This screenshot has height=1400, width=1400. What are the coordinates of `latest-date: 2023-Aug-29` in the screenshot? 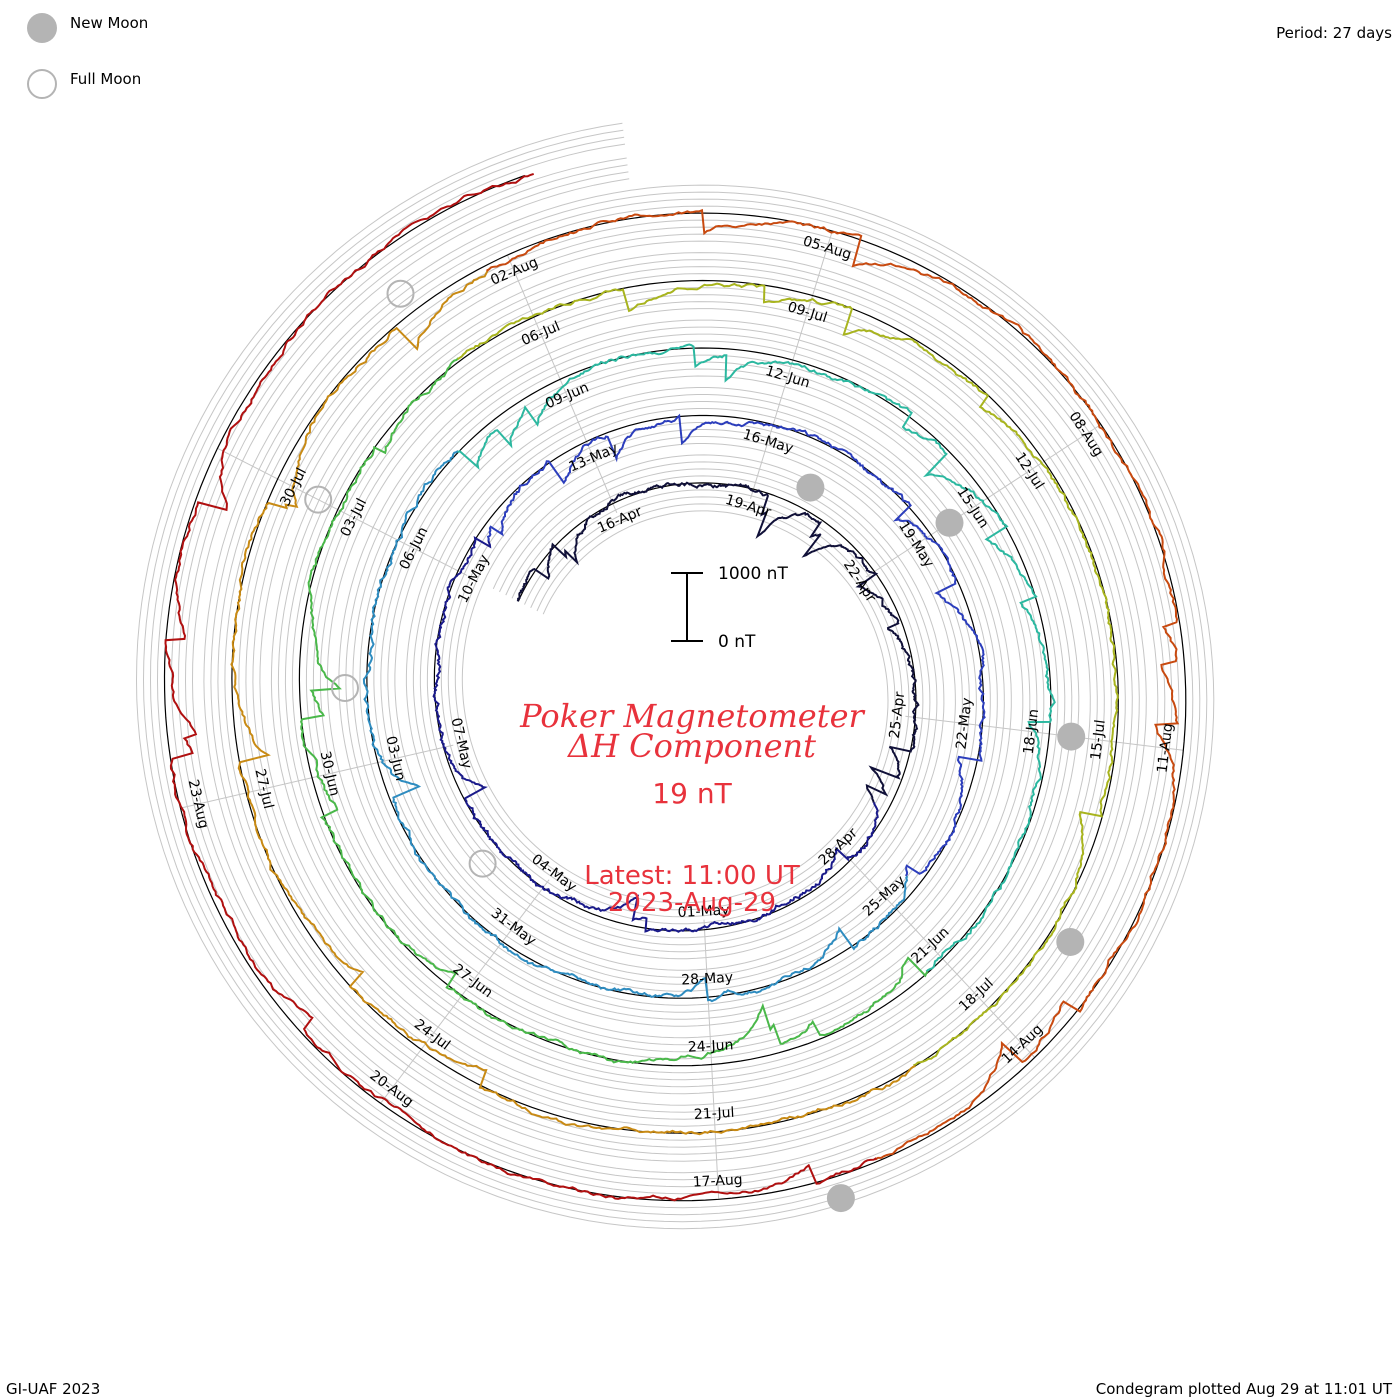 It's located at (692, 903).